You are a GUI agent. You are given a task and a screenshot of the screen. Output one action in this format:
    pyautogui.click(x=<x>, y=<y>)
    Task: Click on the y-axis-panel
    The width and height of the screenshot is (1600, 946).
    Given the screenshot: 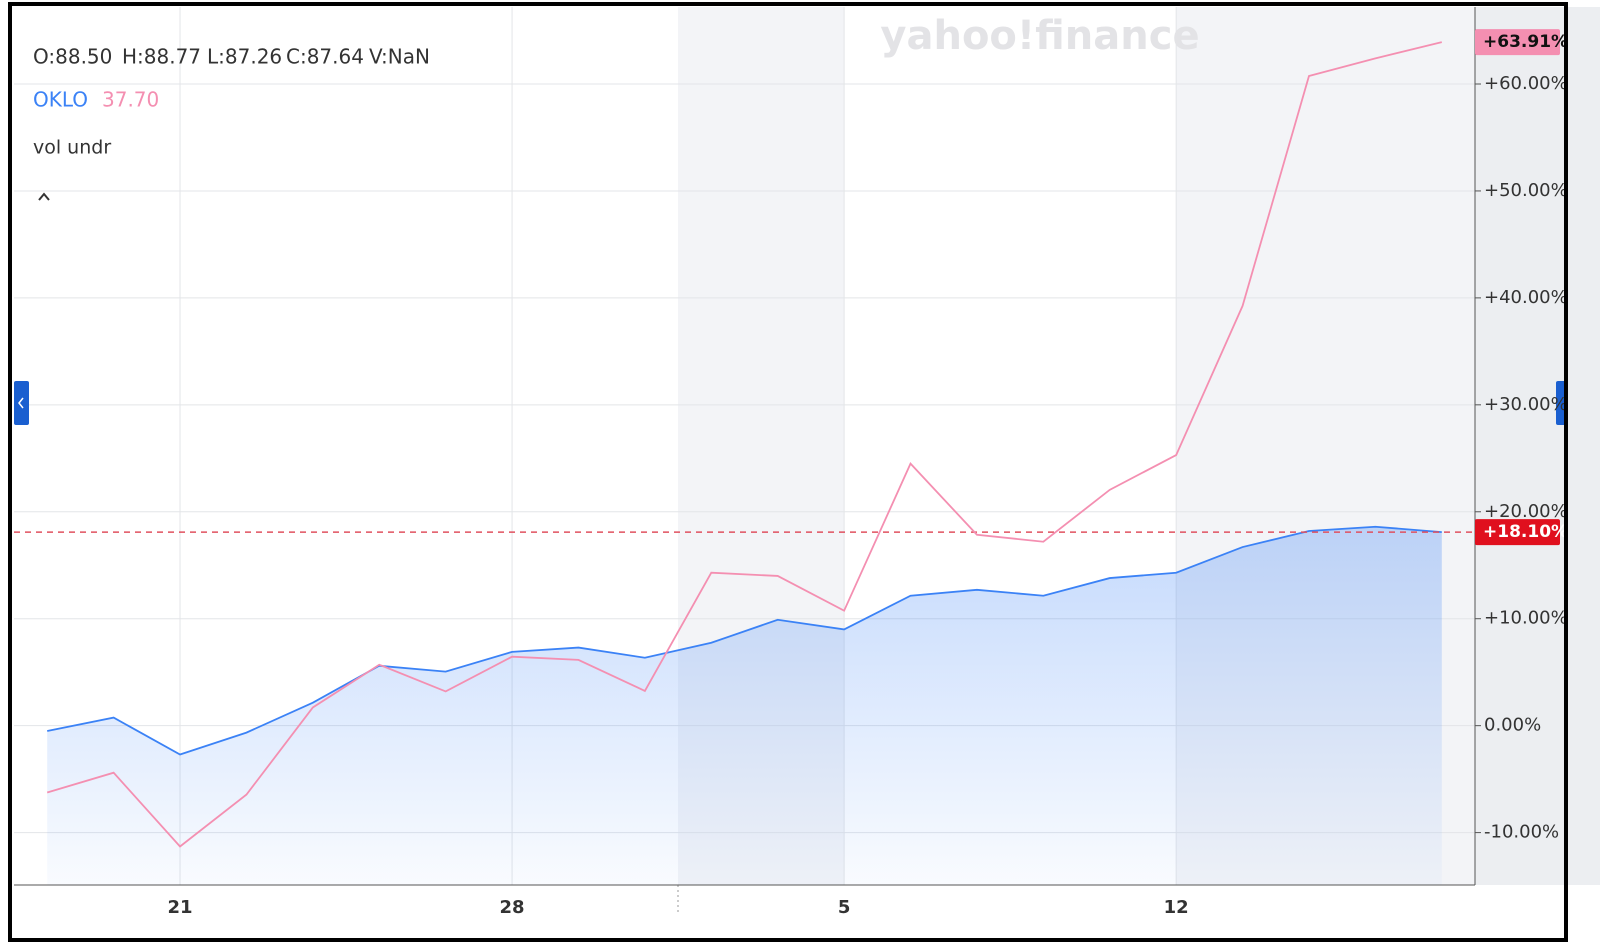 What is the action you would take?
    pyautogui.click(x=1537, y=446)
    